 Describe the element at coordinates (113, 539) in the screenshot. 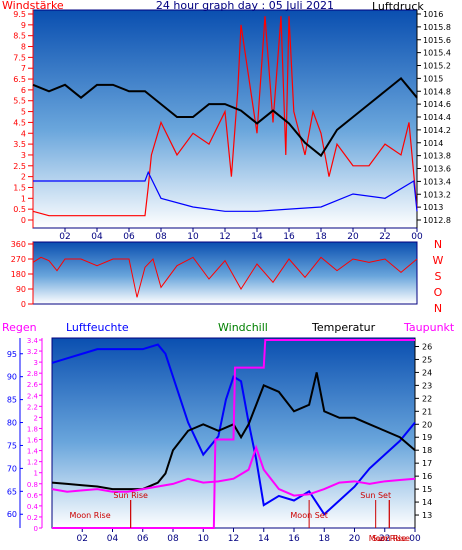

I see `temp-x-tick-label: 04` at that location.